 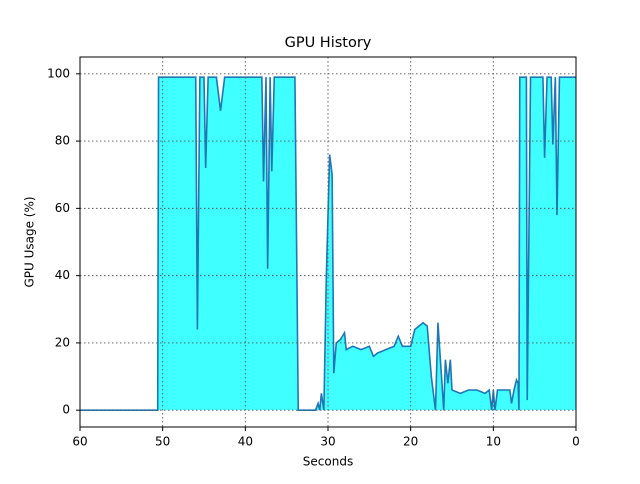 What do you see at coordinates (328, 43) in the screenshot?
I see `chart-title: GPU History` at bounding box center [328, 43].